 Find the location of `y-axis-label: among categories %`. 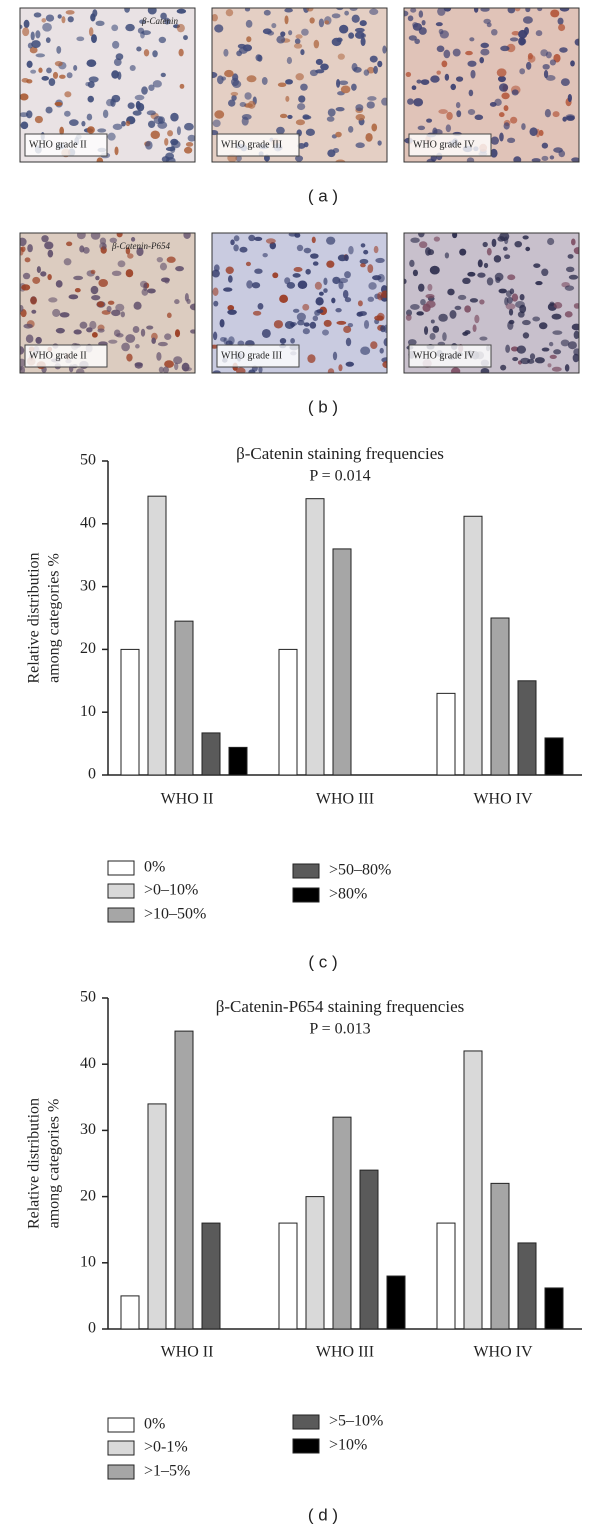

y-axis-label: among categories % is located at coordinates (54, 618).